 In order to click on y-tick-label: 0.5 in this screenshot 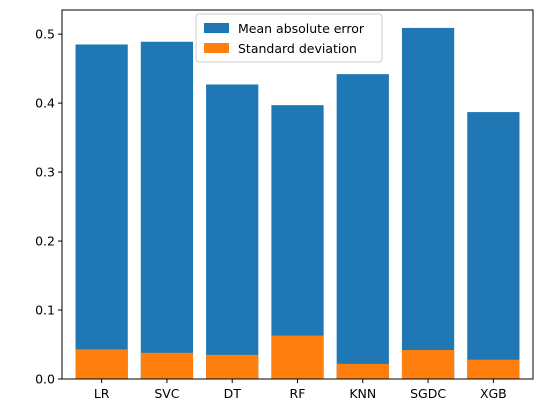, I will do `click(45, 34)`.